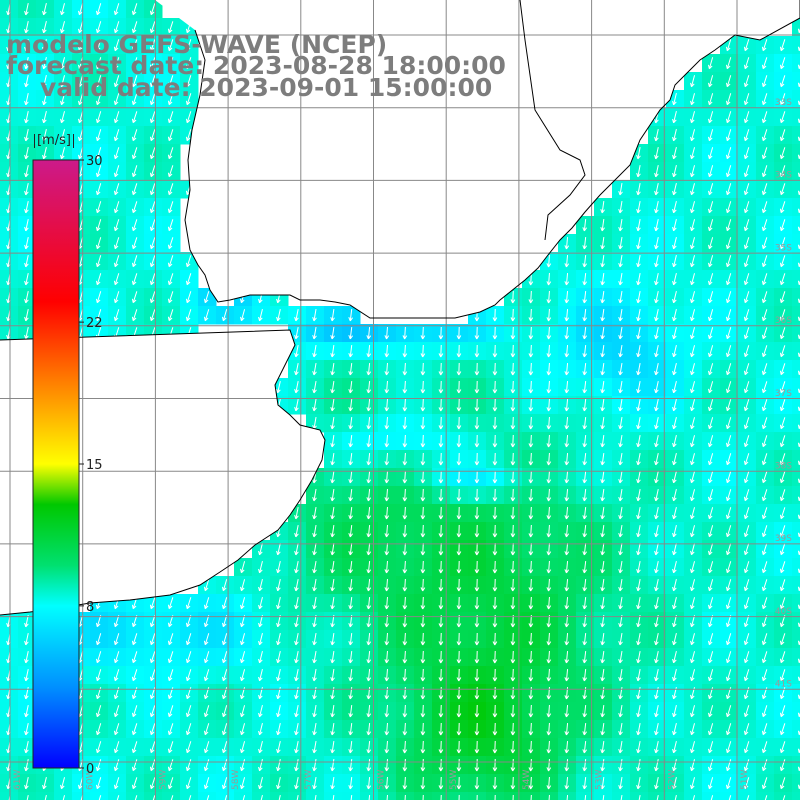 Image resolution: width=800 pixels, height=800 pixels. I want to click on latitude-label: 34S, so click(783, 176).